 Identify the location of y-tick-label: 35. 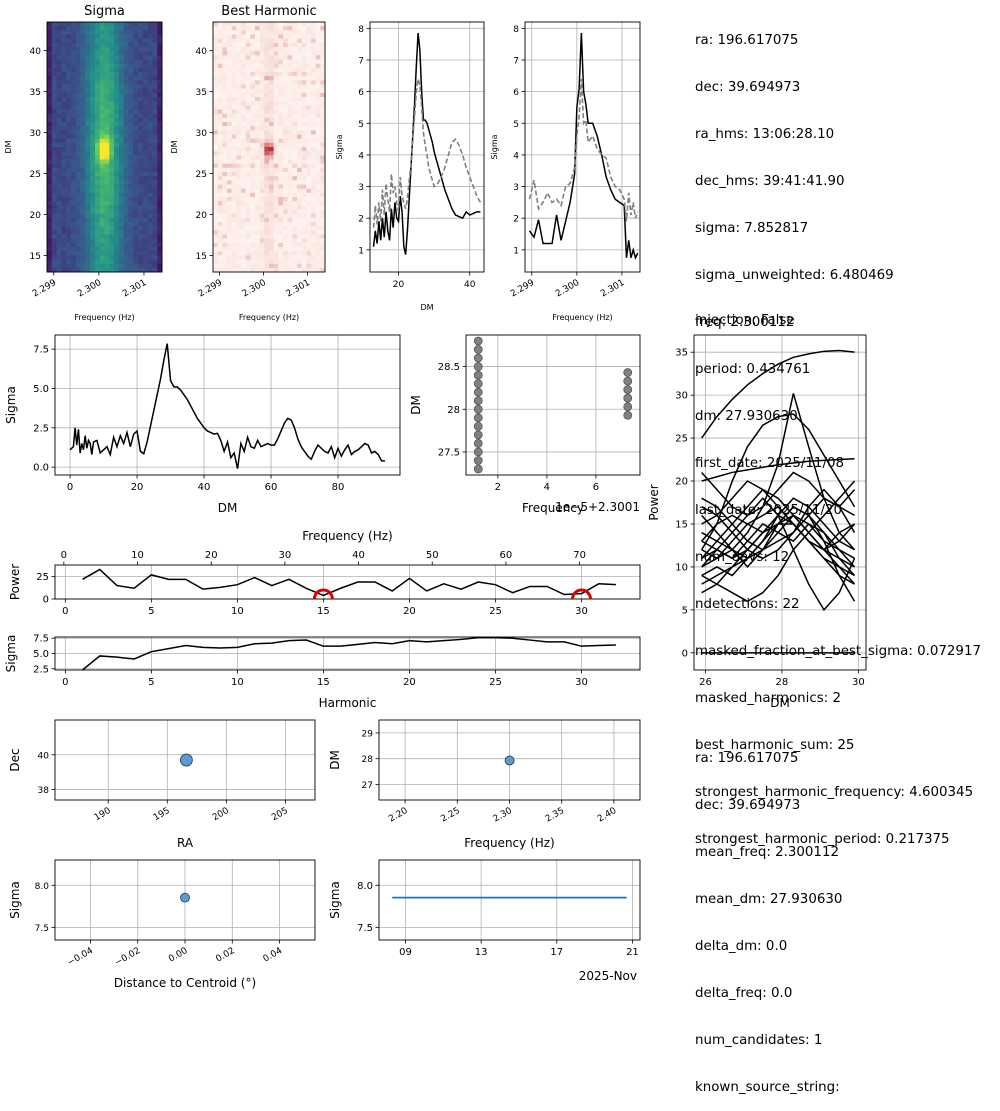
(35, 93).